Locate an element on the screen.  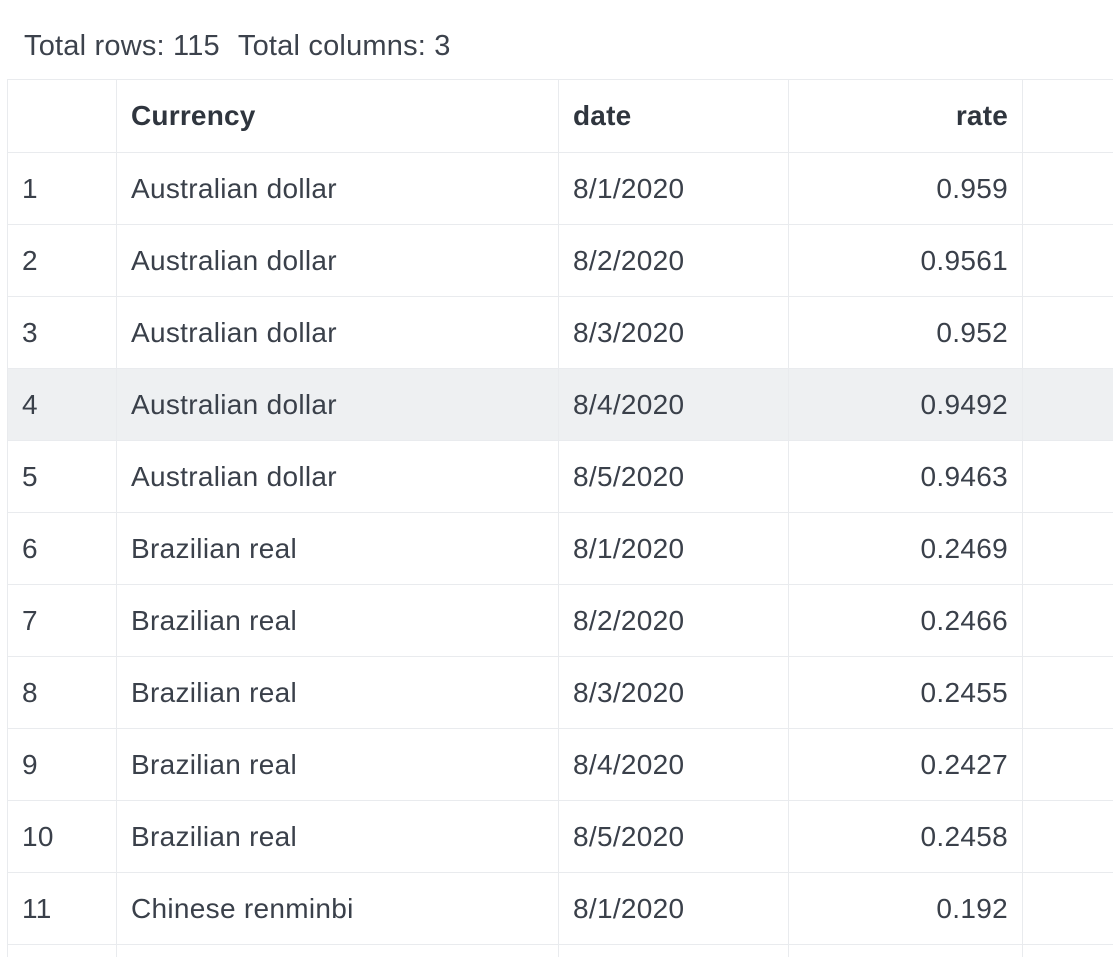
table-row: 5 Australian dollar 8/5/2020 0.9463 is located at coordinates (560, 476).